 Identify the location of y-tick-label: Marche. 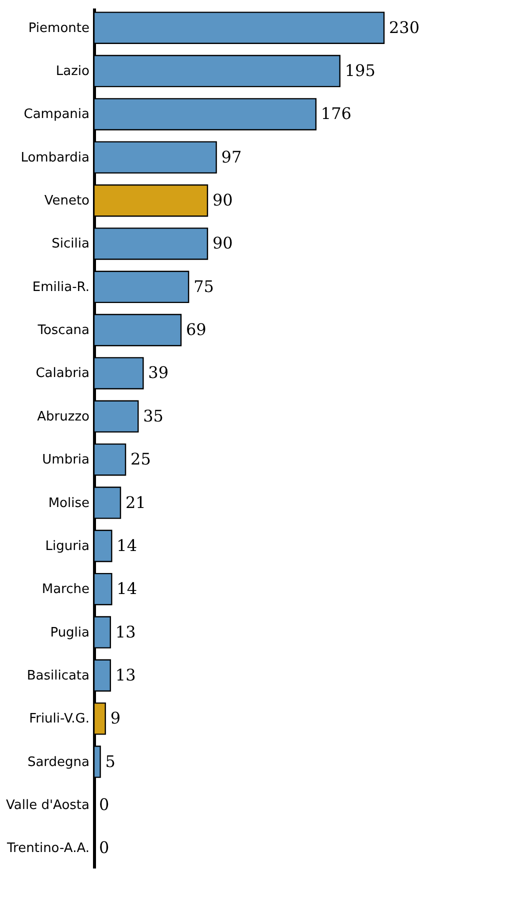
(66, 590).